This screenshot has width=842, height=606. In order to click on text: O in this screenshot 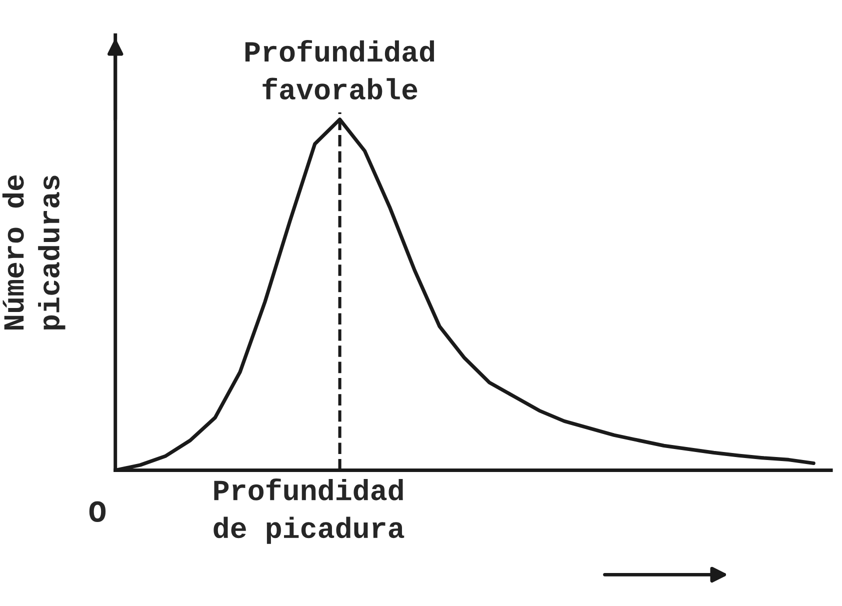, I will do `click(97, 511)`.